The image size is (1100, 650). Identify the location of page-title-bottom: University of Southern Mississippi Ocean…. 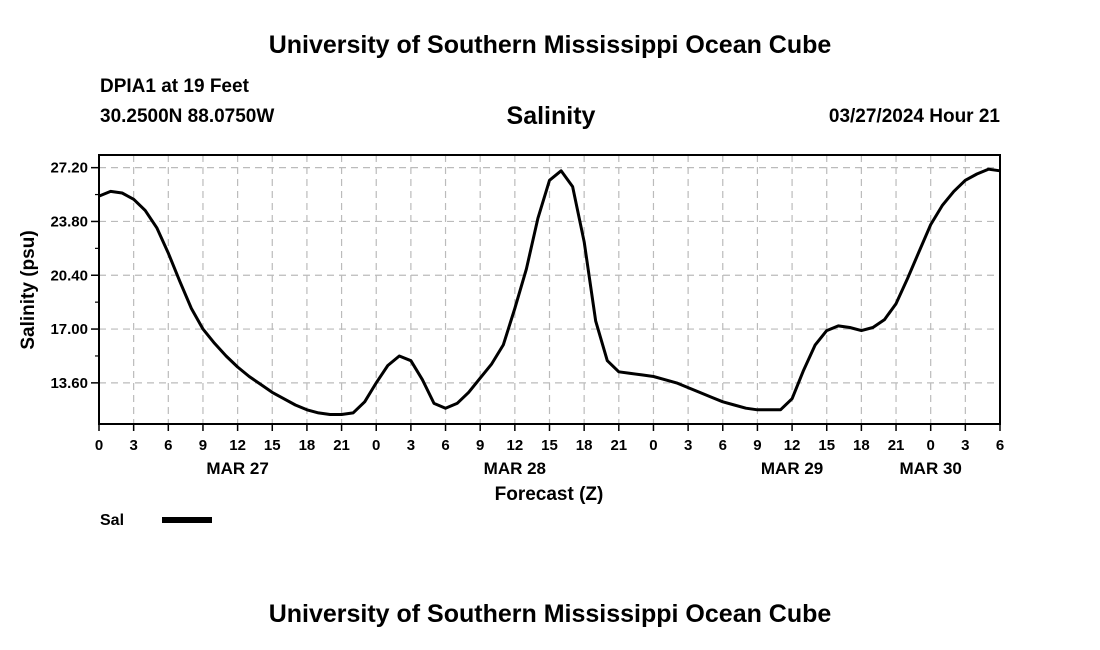
(550, 614).